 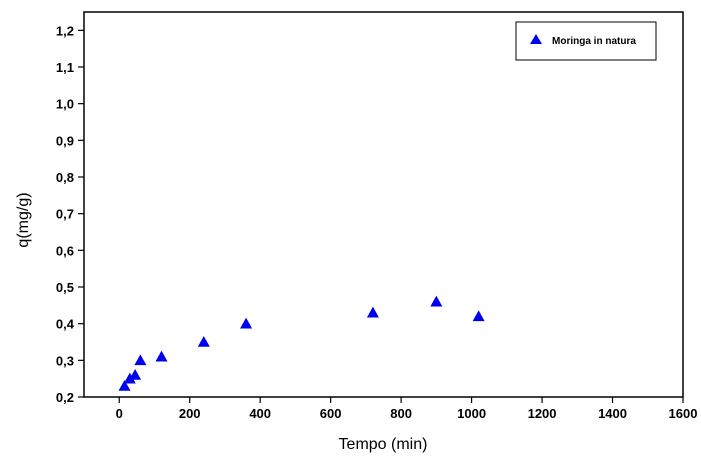 I want to click on y-tick-label: 1,0, so click(x=65, y=104).